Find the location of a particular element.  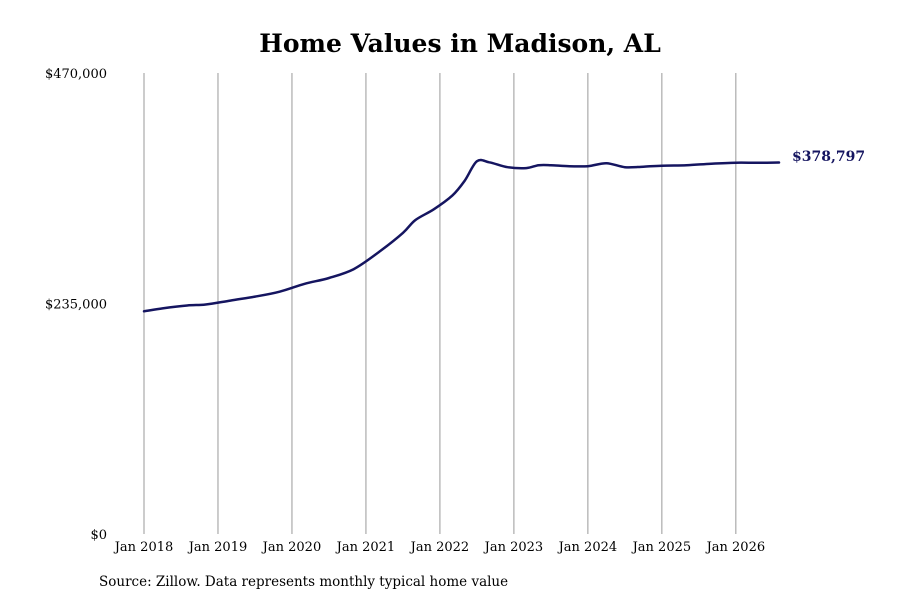

x-tick-label: Jan 2022 is located at coordinates (439, 547).